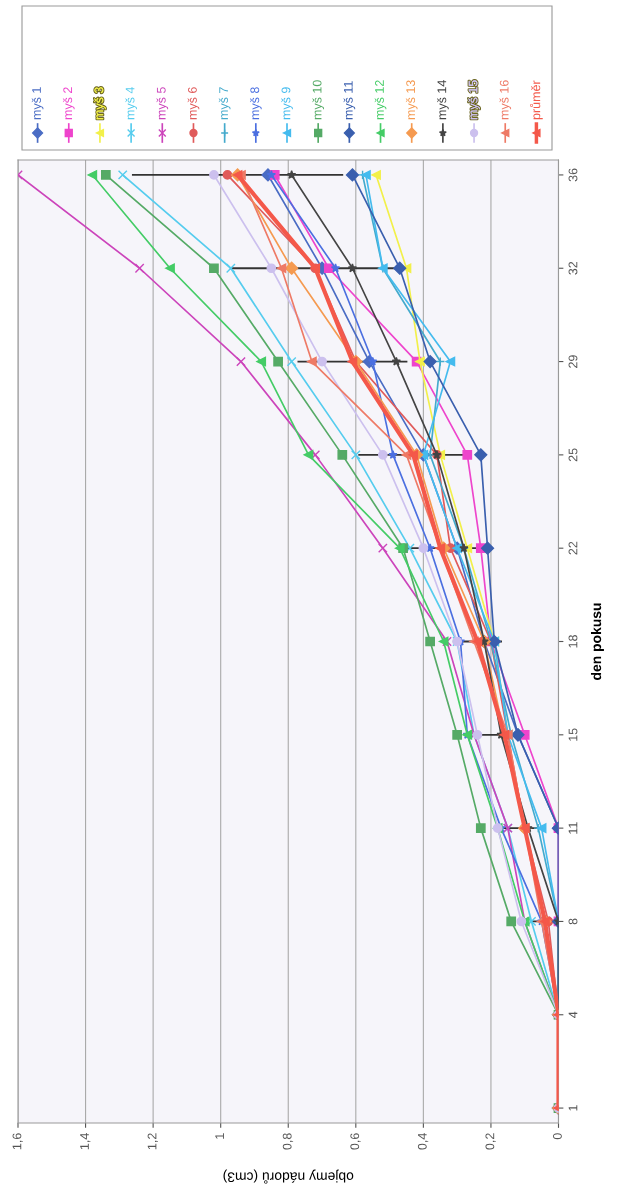 The width and height of the screenshot is (633, 1194). I want to click on y-tick-label: 15, so click(573, 734).